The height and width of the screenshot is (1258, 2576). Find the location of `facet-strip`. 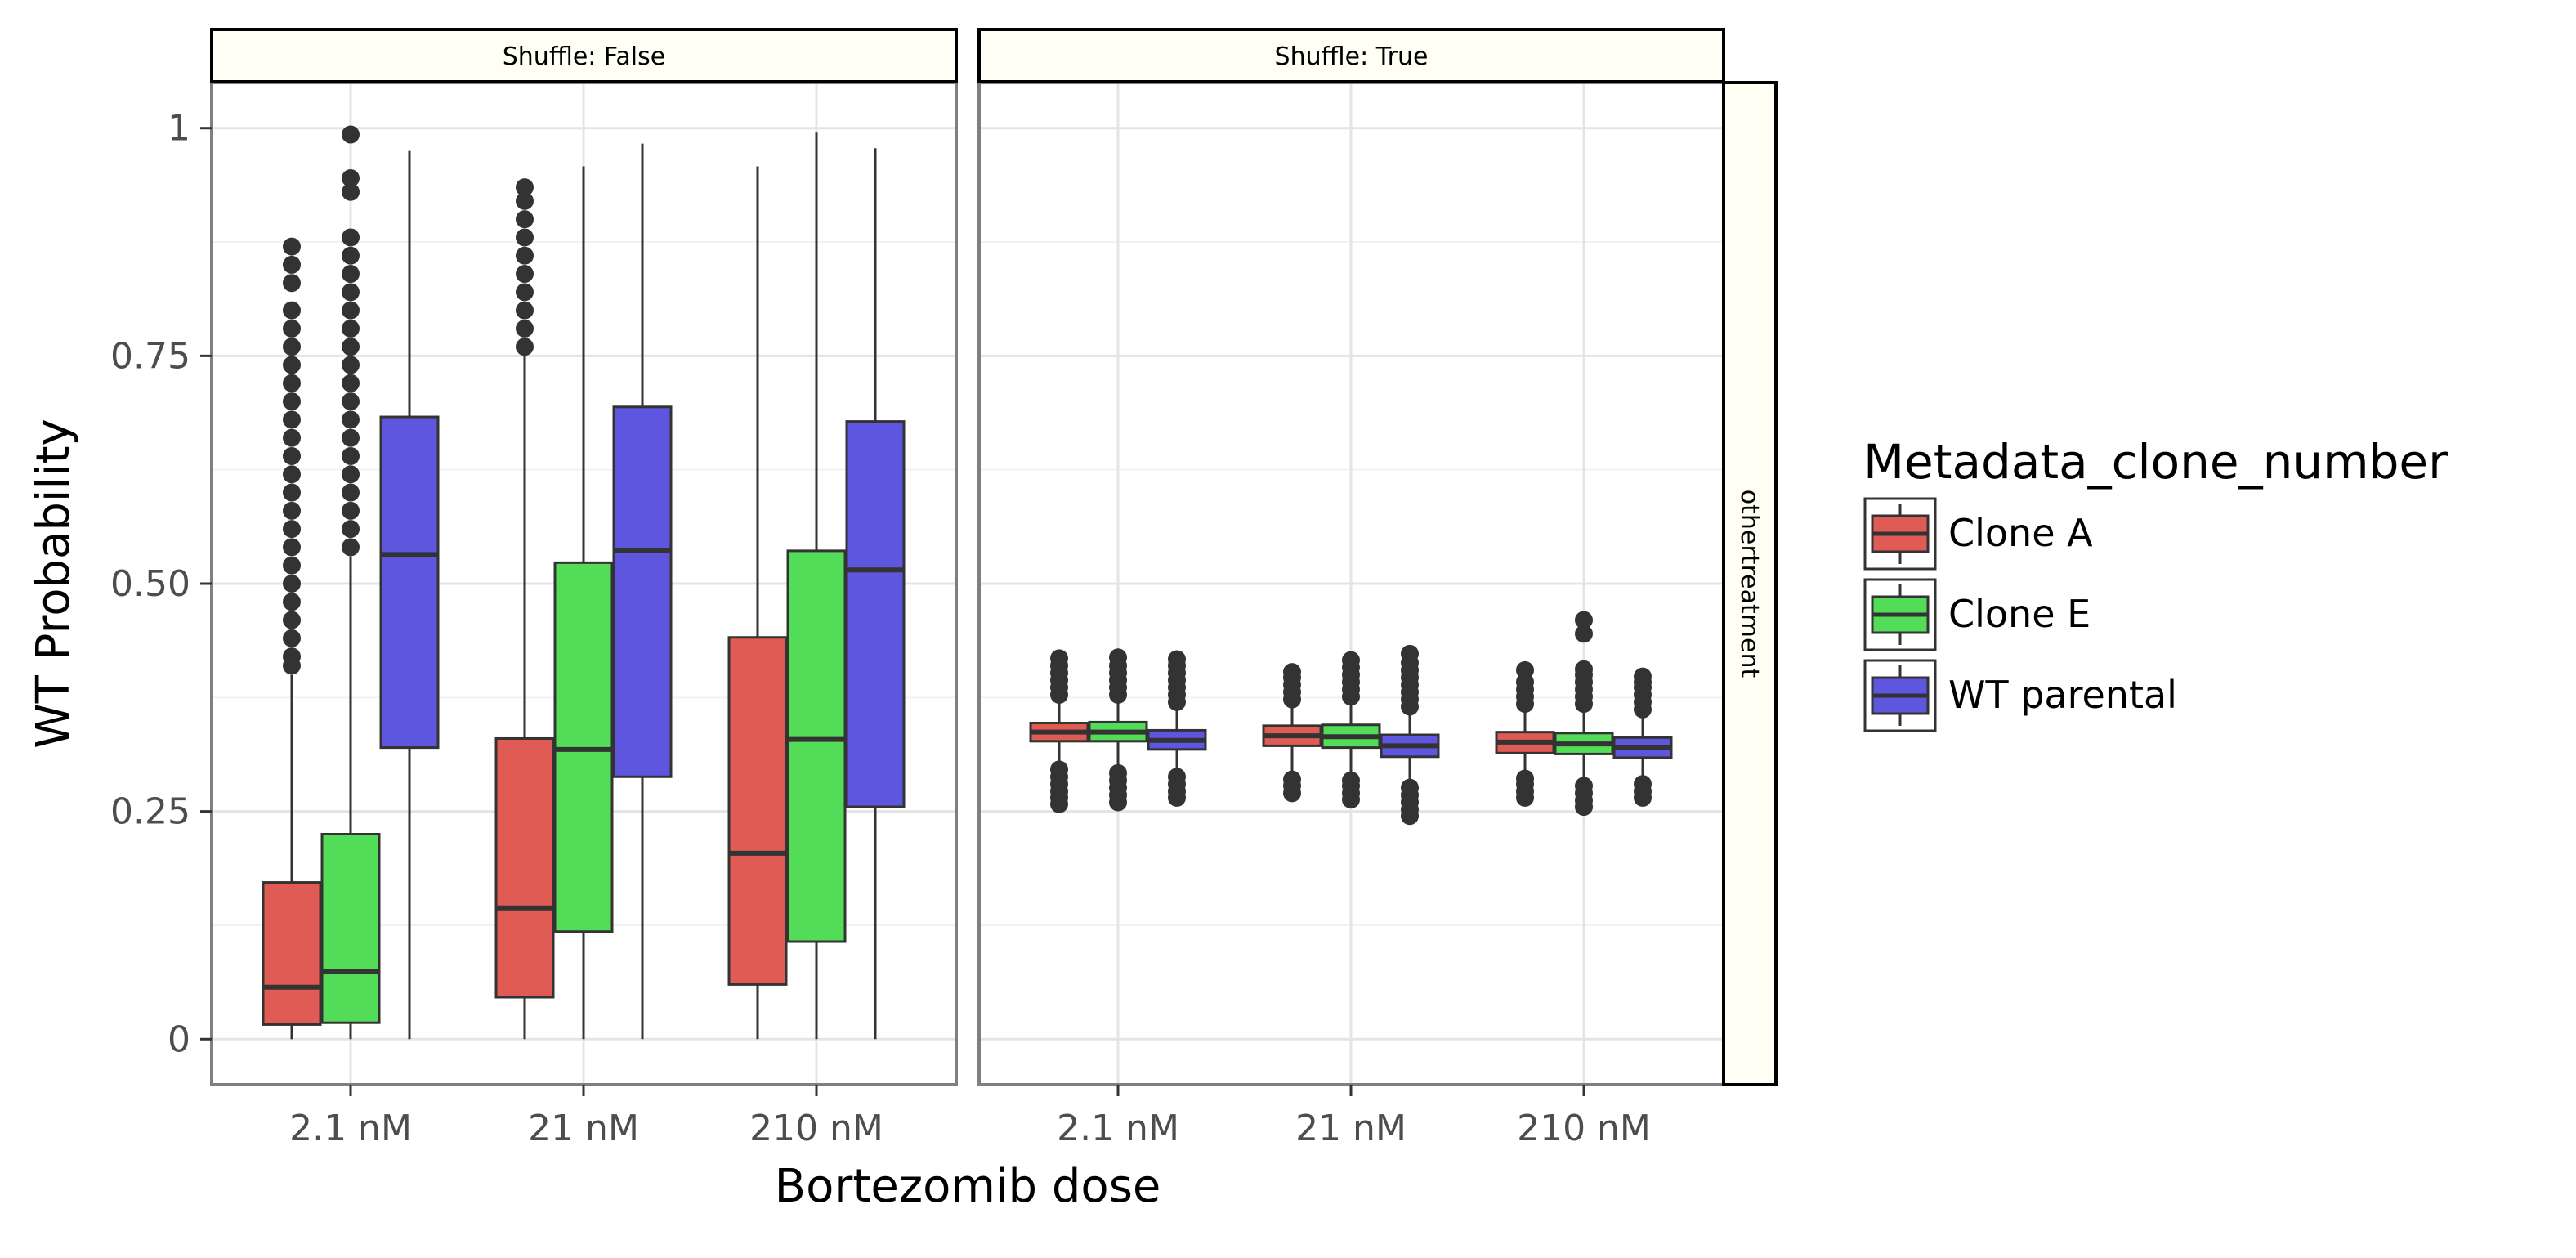

facet-strip is located at coordinates (1351, 56).